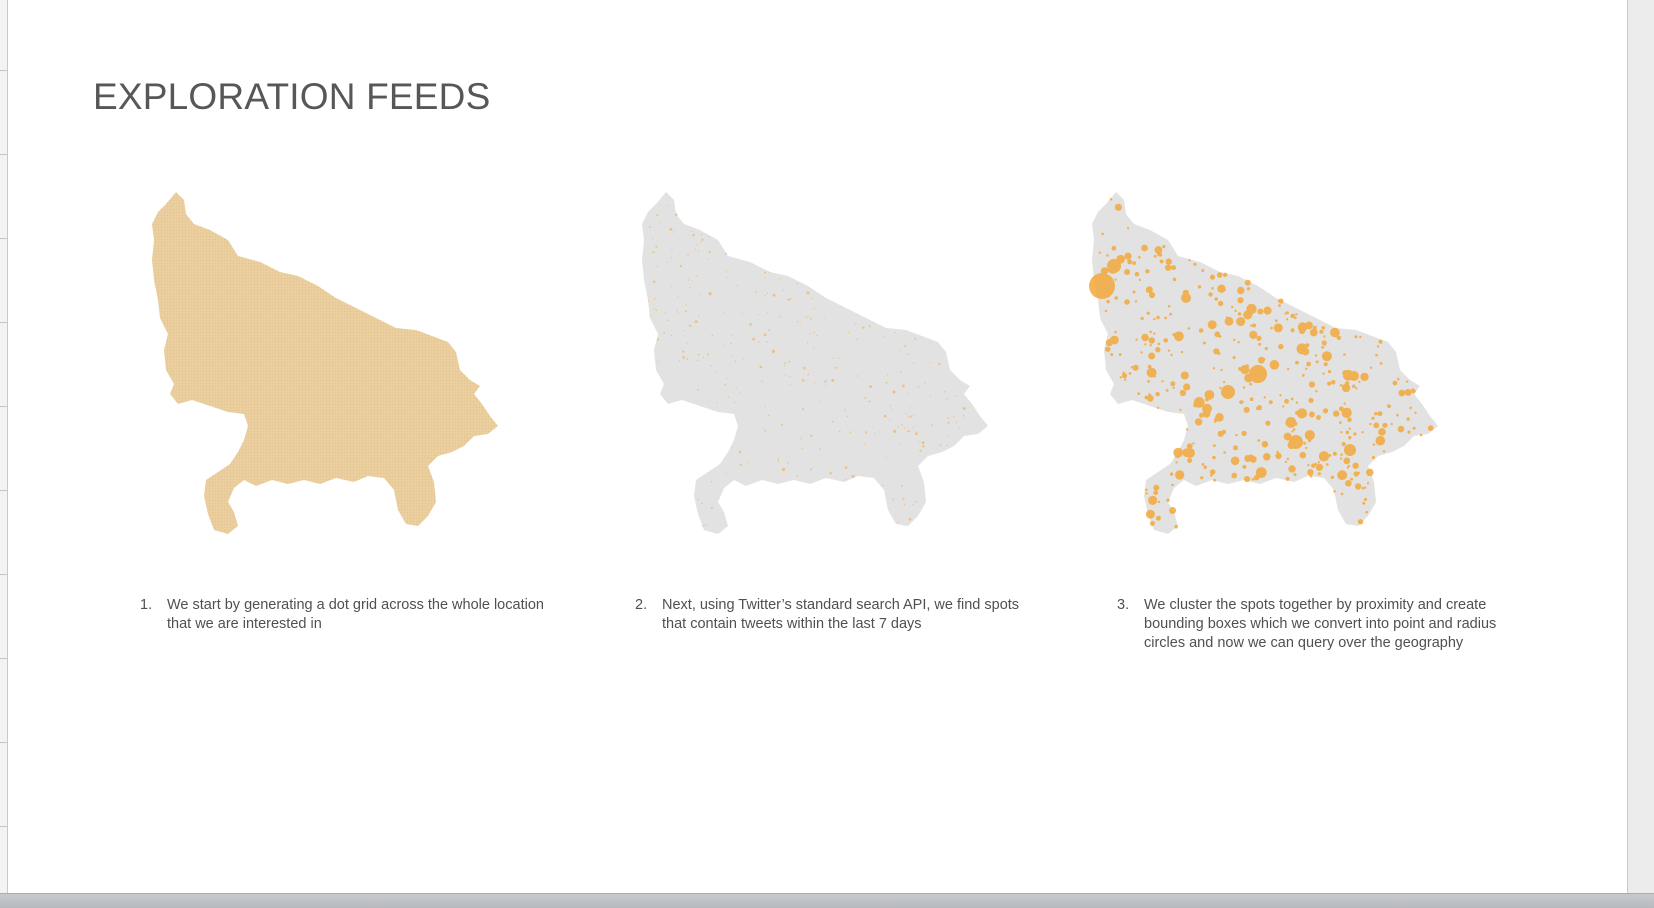 This screenshot has height=908, width=1654. Describe the element at coordinates (325, 363) in the screenshot. I see `dot-grid-map-image` at that location.